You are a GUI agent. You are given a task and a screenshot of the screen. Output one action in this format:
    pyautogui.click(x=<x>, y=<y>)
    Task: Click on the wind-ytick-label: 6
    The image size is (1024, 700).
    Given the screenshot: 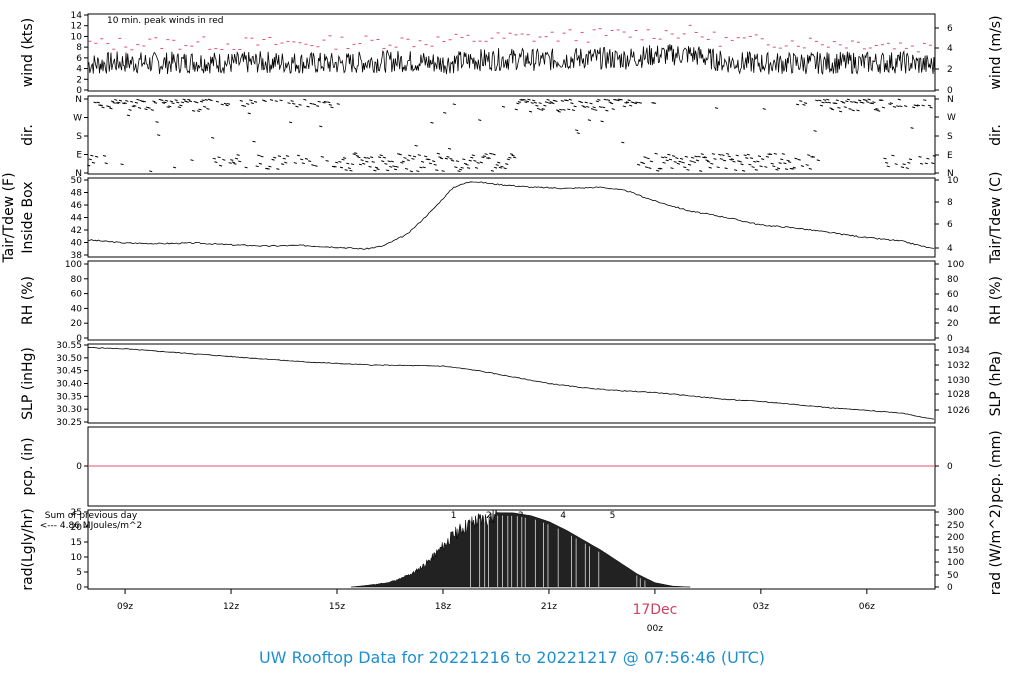 What is the action you would take?
    pyautogui.click(x=79, y=59)
    